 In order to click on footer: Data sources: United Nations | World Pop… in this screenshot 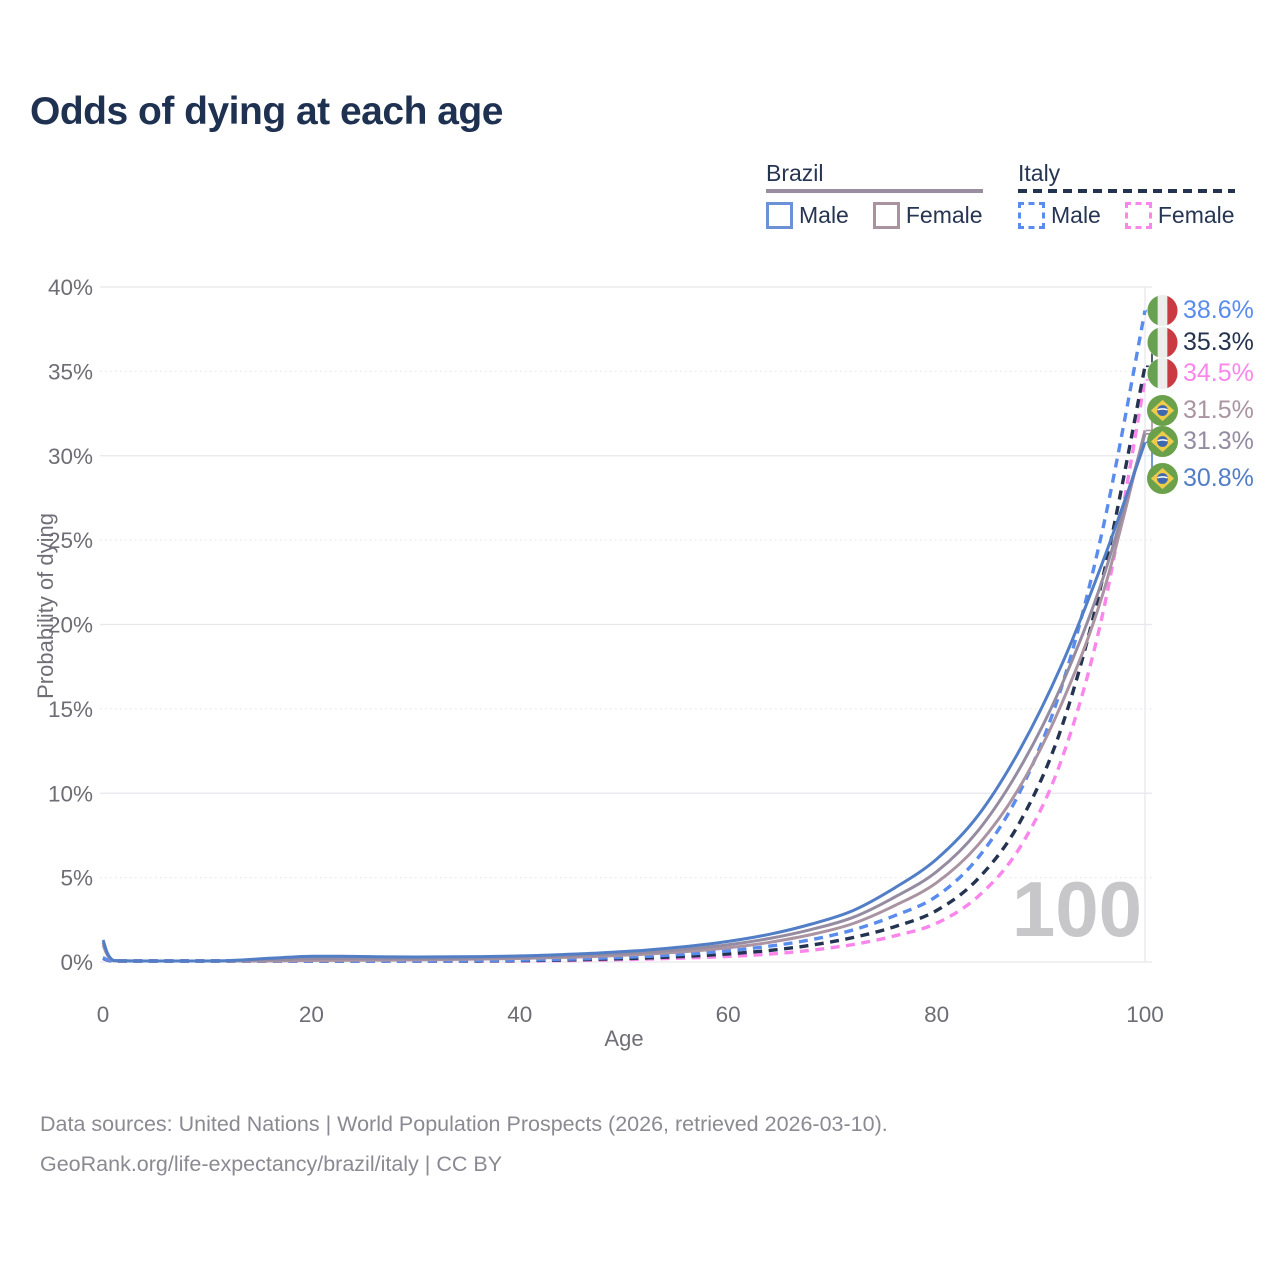, I will do `click(464, 1144)`.